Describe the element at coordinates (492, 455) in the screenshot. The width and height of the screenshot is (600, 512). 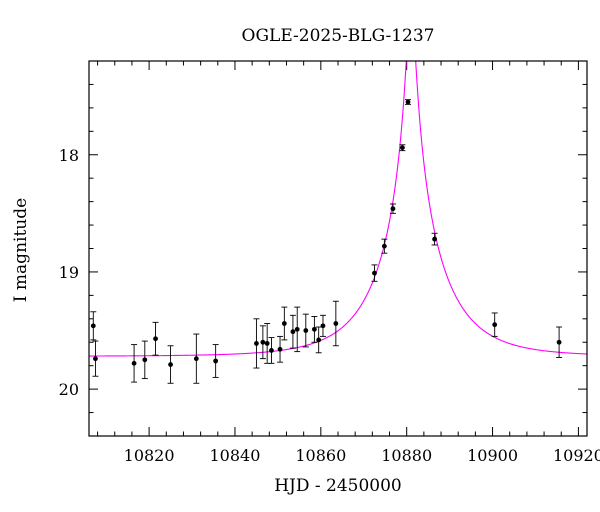
I see `x-tick-label: 10900` at that location.